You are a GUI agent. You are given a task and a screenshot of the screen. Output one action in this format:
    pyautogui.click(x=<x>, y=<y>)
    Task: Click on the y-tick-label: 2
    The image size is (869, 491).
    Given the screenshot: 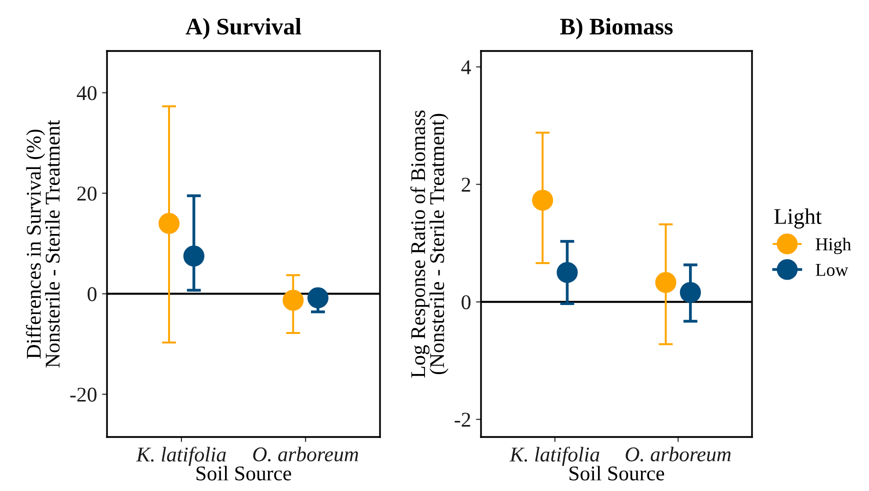 What is the action you would take?
    pyautogui.click(x=466, y=185)
    